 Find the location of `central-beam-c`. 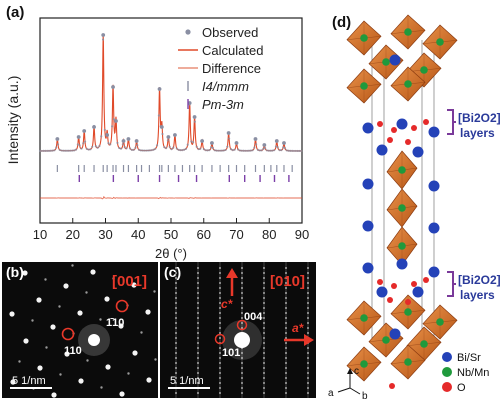

central-beam-c is located at coordinates (242, 340).